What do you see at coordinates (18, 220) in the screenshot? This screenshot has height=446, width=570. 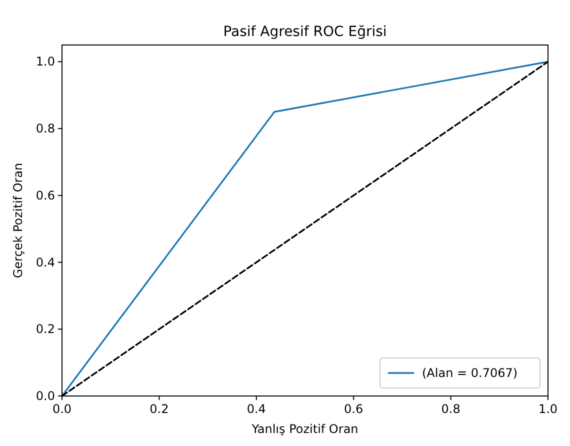 I see `y-axis-title: Gerçek Pozitif Oran` at bounding box center [18, 220].